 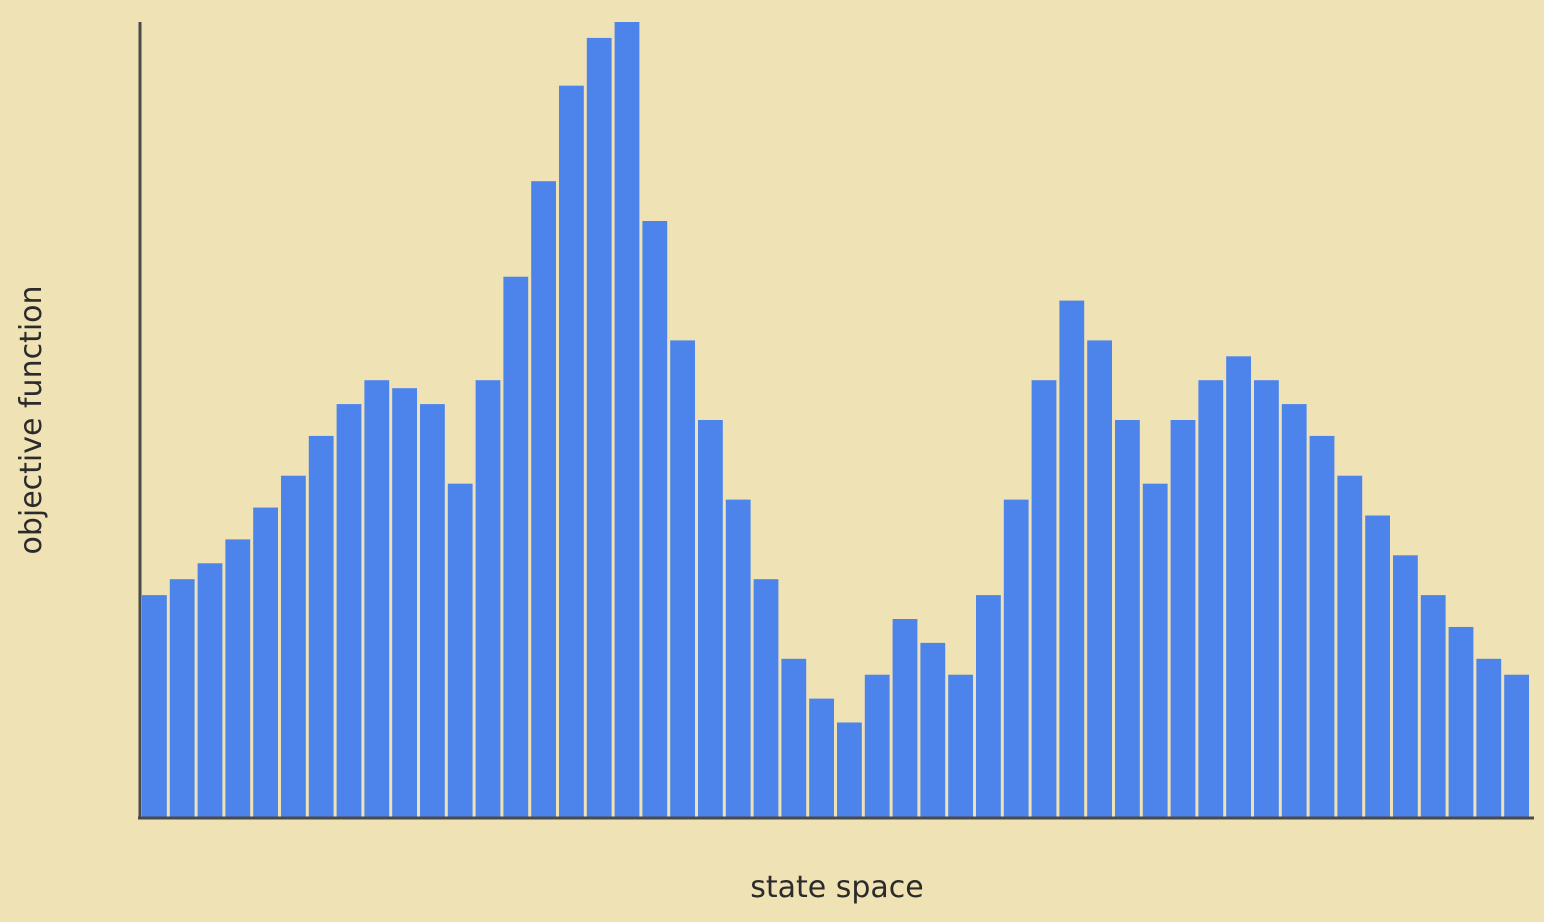 What do you see at coordinates (31, 419) in the screenshot?
I see `y-axis-title: objective function` at bounding box center [31, 419].